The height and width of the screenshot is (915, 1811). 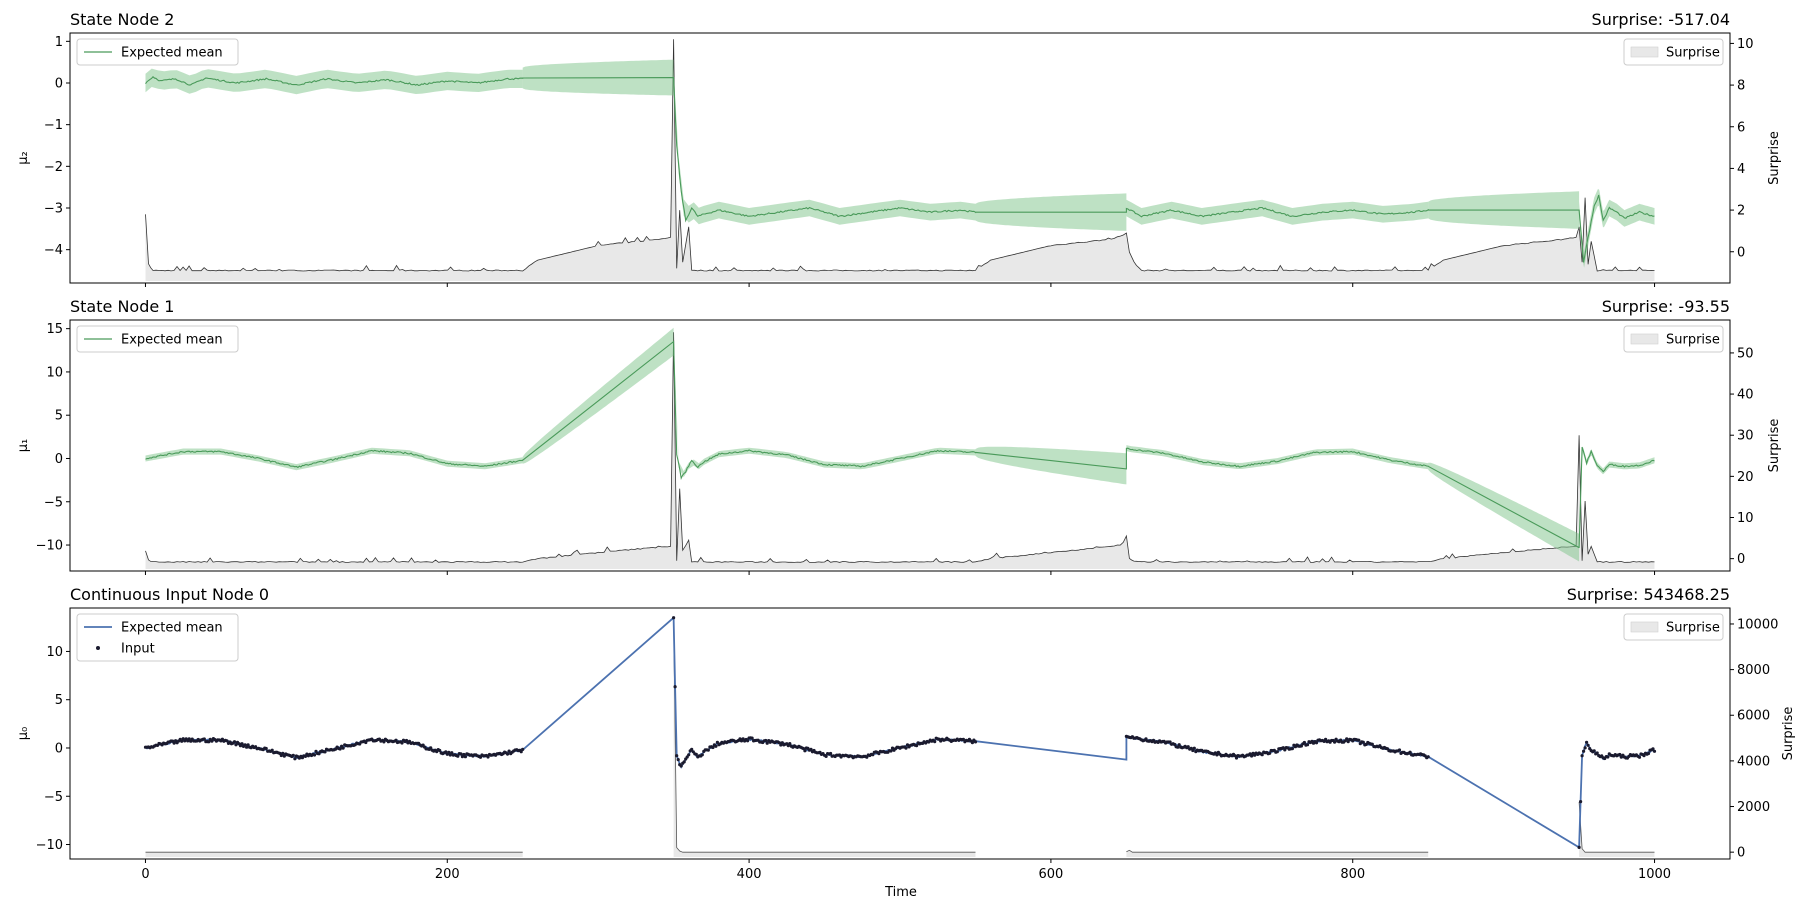 What do you see at coordinates (54, 652) in the screenshot?
I see `y-tick-label: 10` at bounding box center [54, 652].